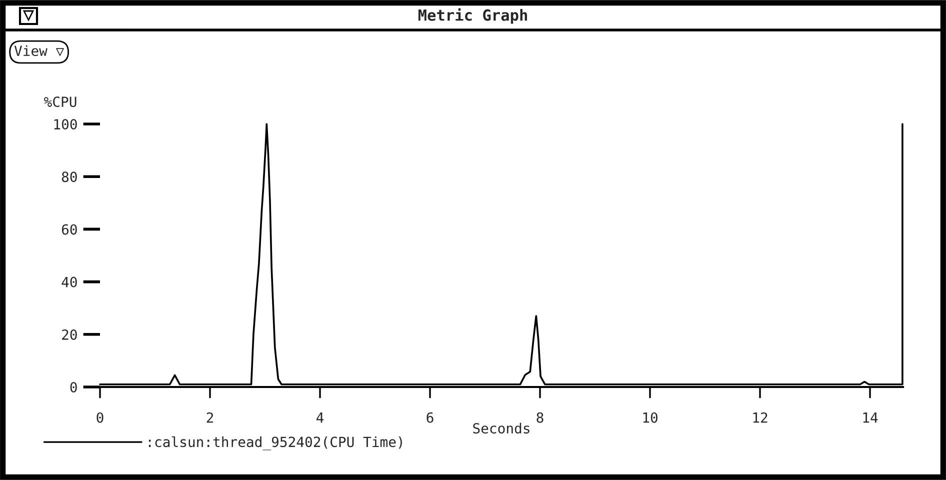  Describe the element at coordinates (209, 417) in the screenshot. I see `x-tick-label: 2` at that location.